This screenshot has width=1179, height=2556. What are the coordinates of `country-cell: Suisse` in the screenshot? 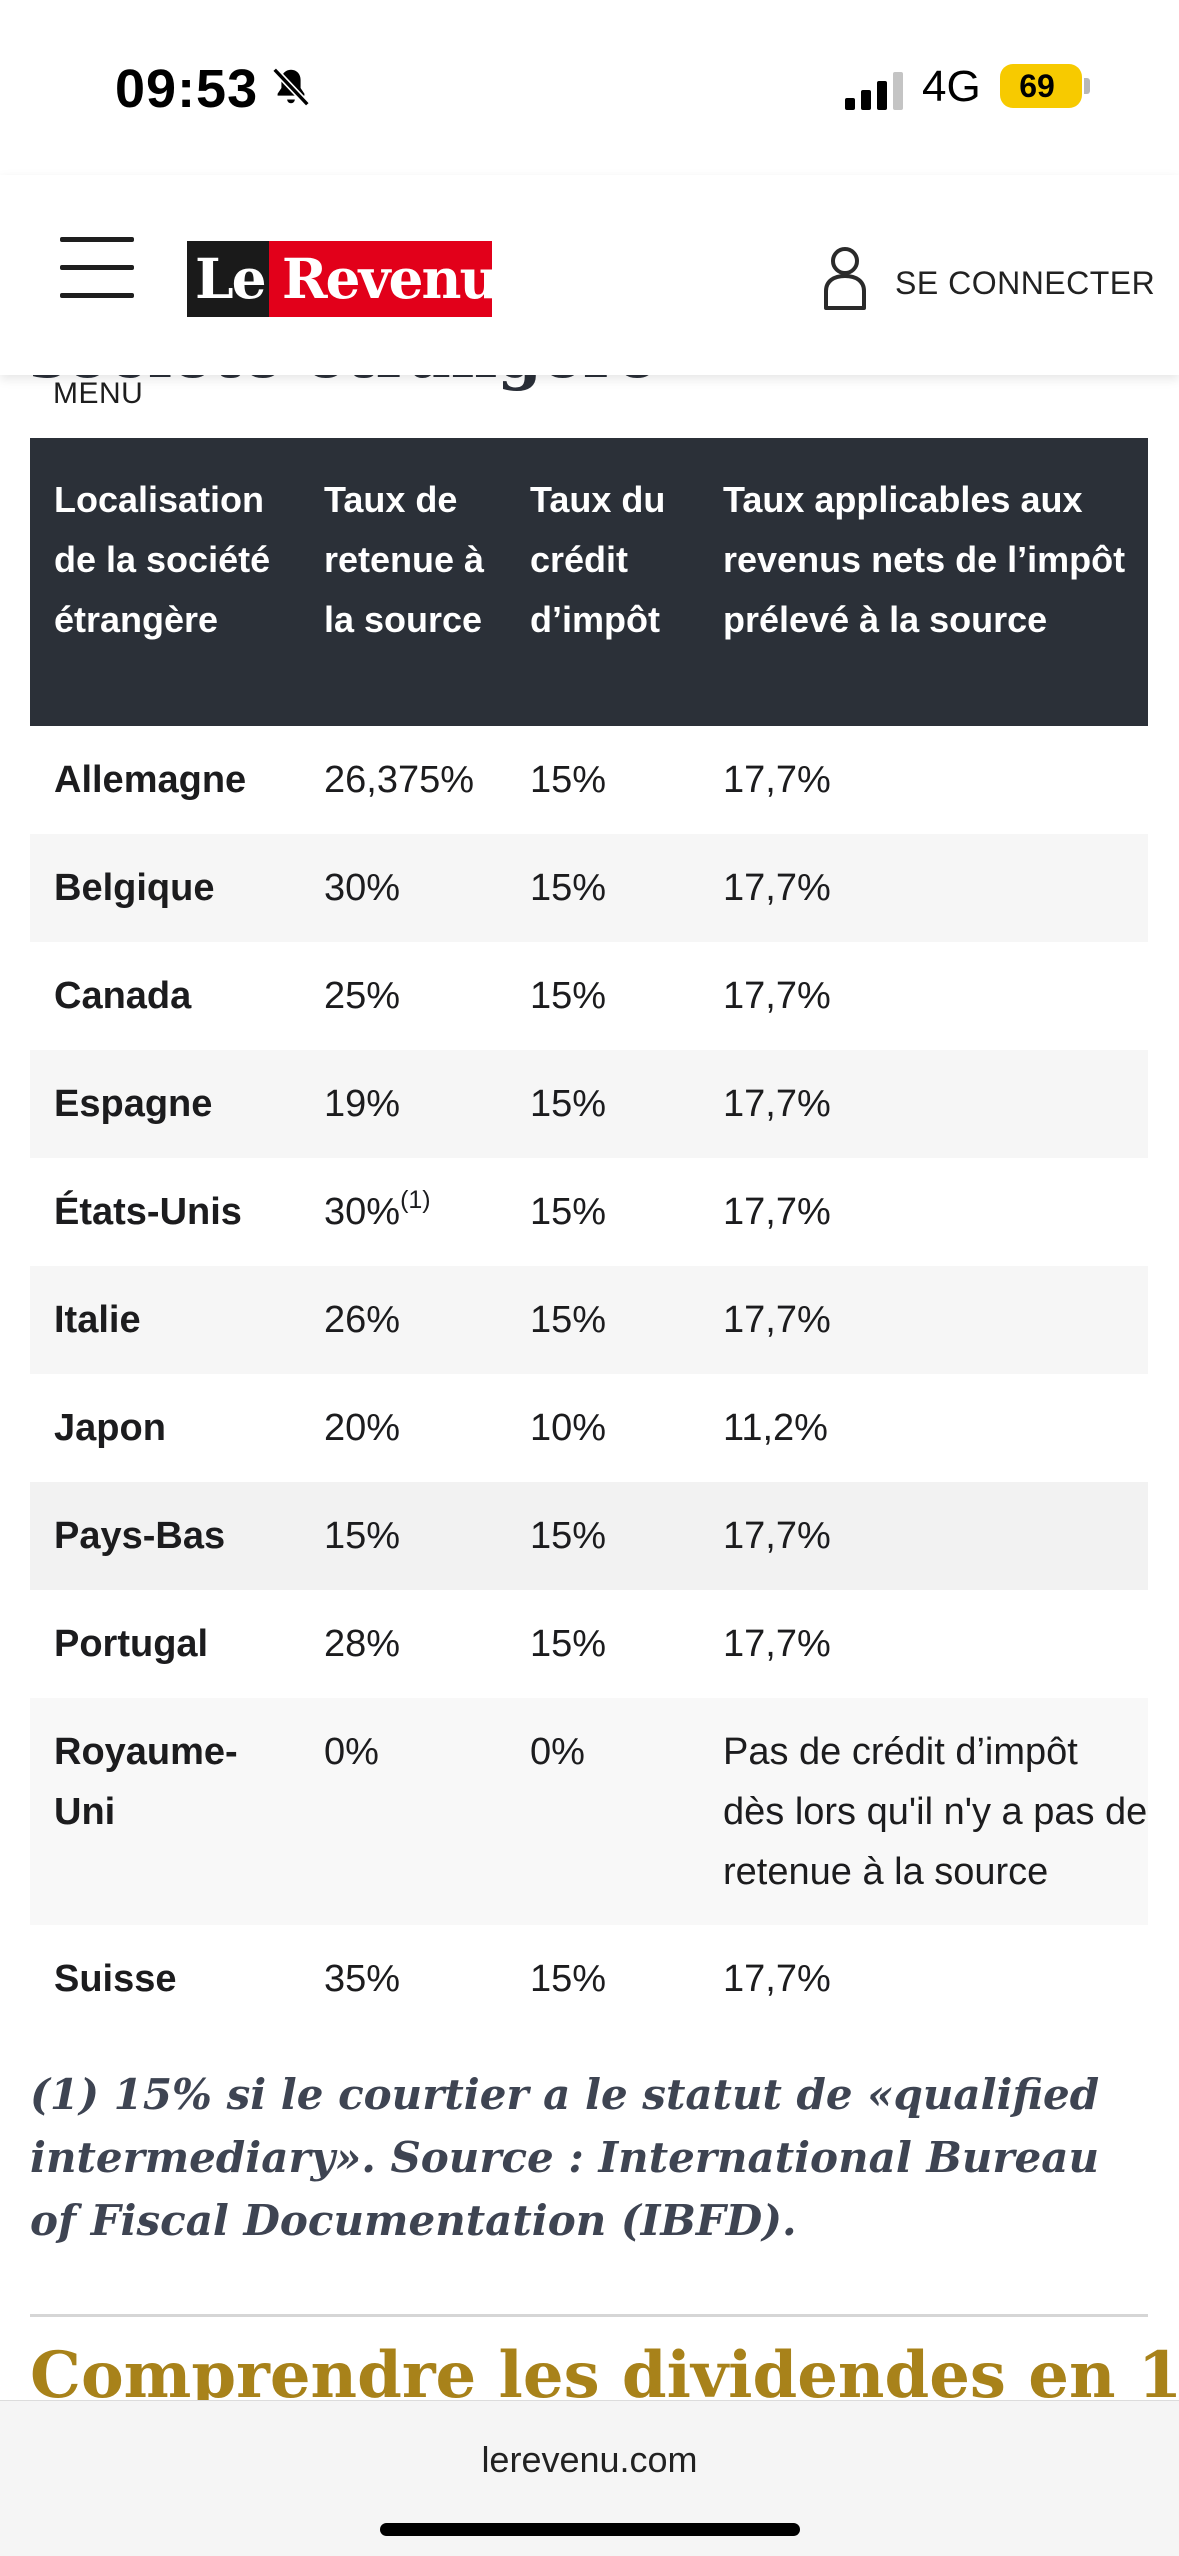 It's located at (115, 1979).